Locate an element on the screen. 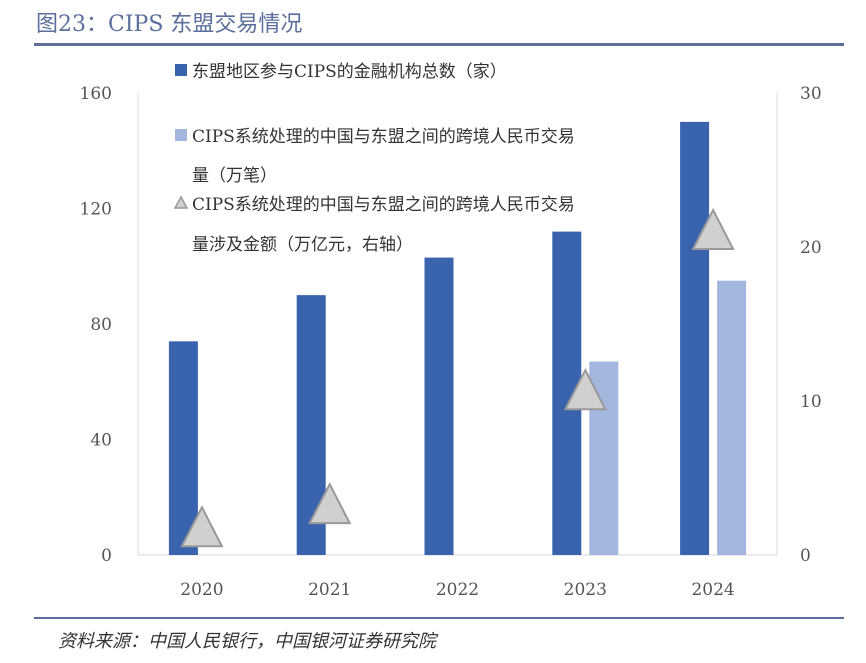  left-tick-label: 0 is located at coordinates (106, 556).